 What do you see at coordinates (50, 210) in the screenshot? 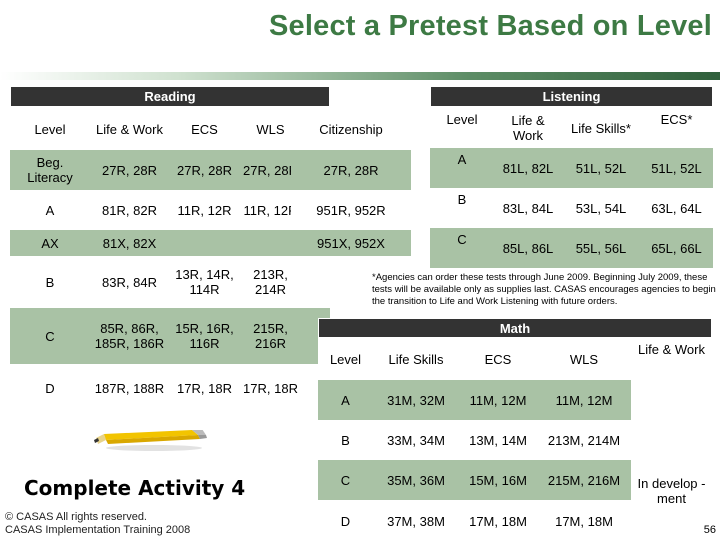
I see `reading-level: A` at bounding box center [50, 210].